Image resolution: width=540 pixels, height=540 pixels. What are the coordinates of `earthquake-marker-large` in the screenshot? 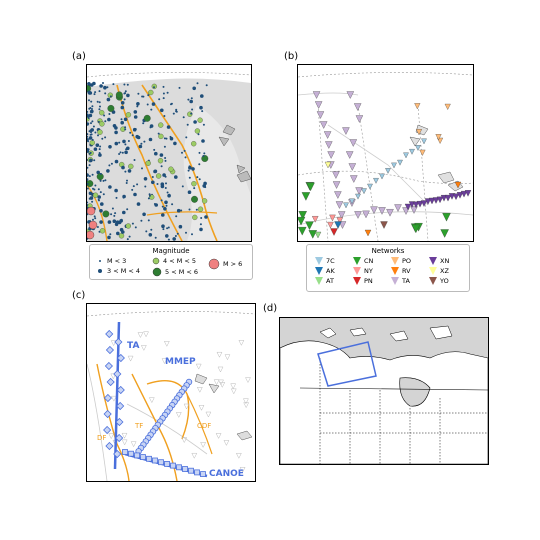 It's located at (93, 225).